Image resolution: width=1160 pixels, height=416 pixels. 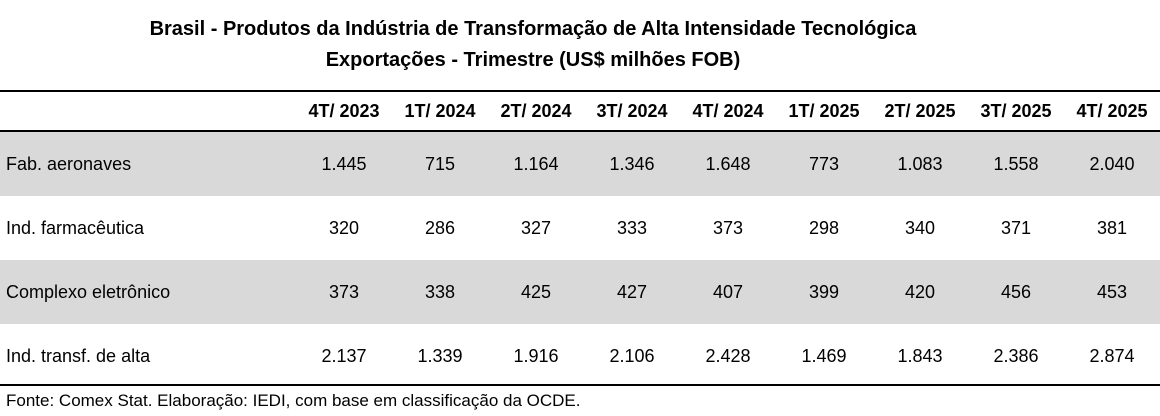 I want to click on table-cell: 286, so click(x=440, y=228).